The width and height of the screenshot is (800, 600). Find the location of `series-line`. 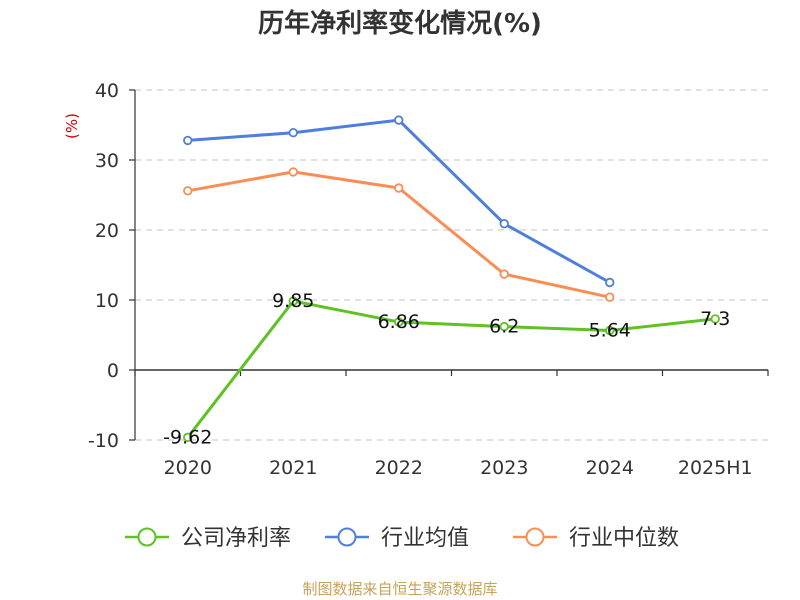

series-line is located at coordinates (399, 201).